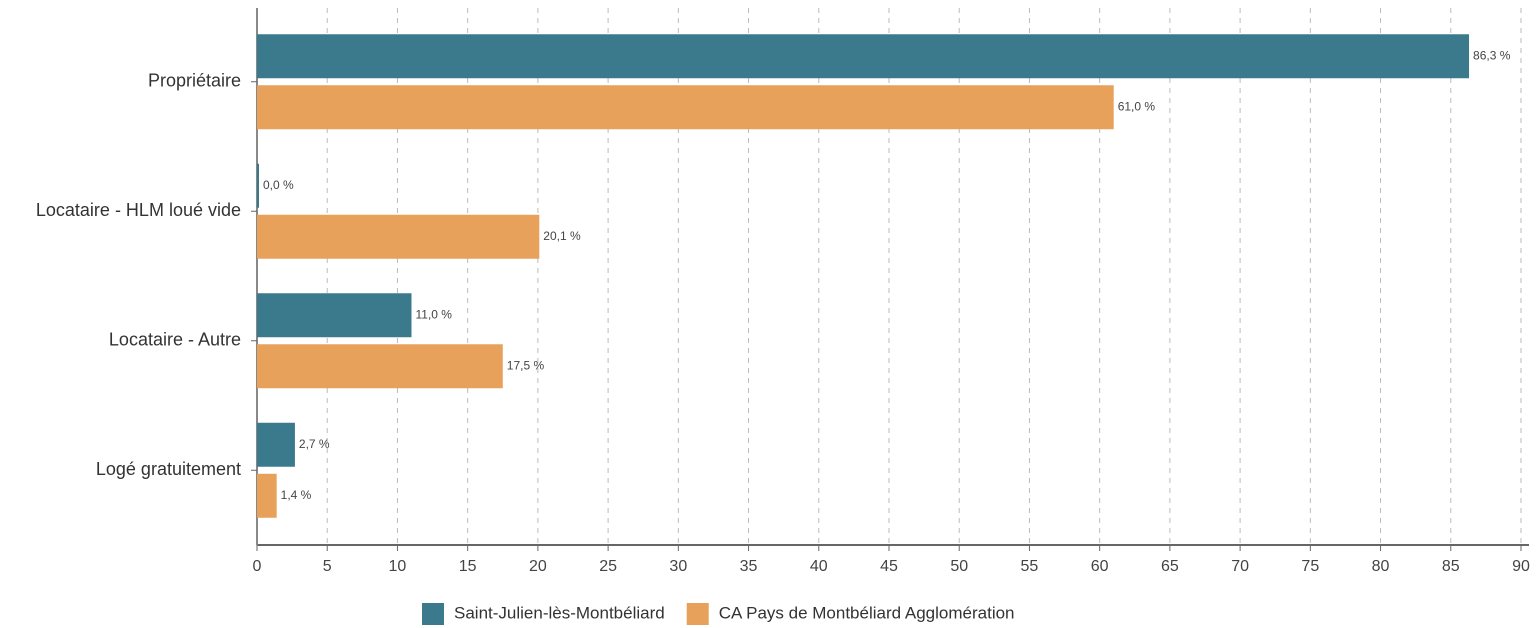 This screenshot has height=628, width=1540. I want to click on value-label: 61,0 %, so click(1137, 106).